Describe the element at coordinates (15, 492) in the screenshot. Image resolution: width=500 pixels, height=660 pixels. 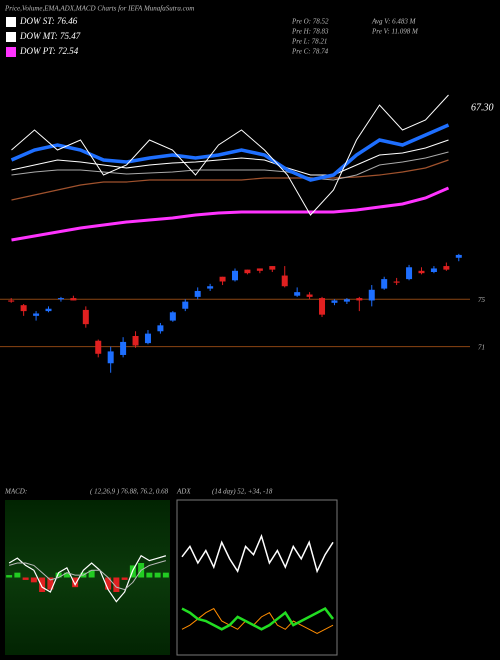
I see `chart-title: MACD:` at that location.